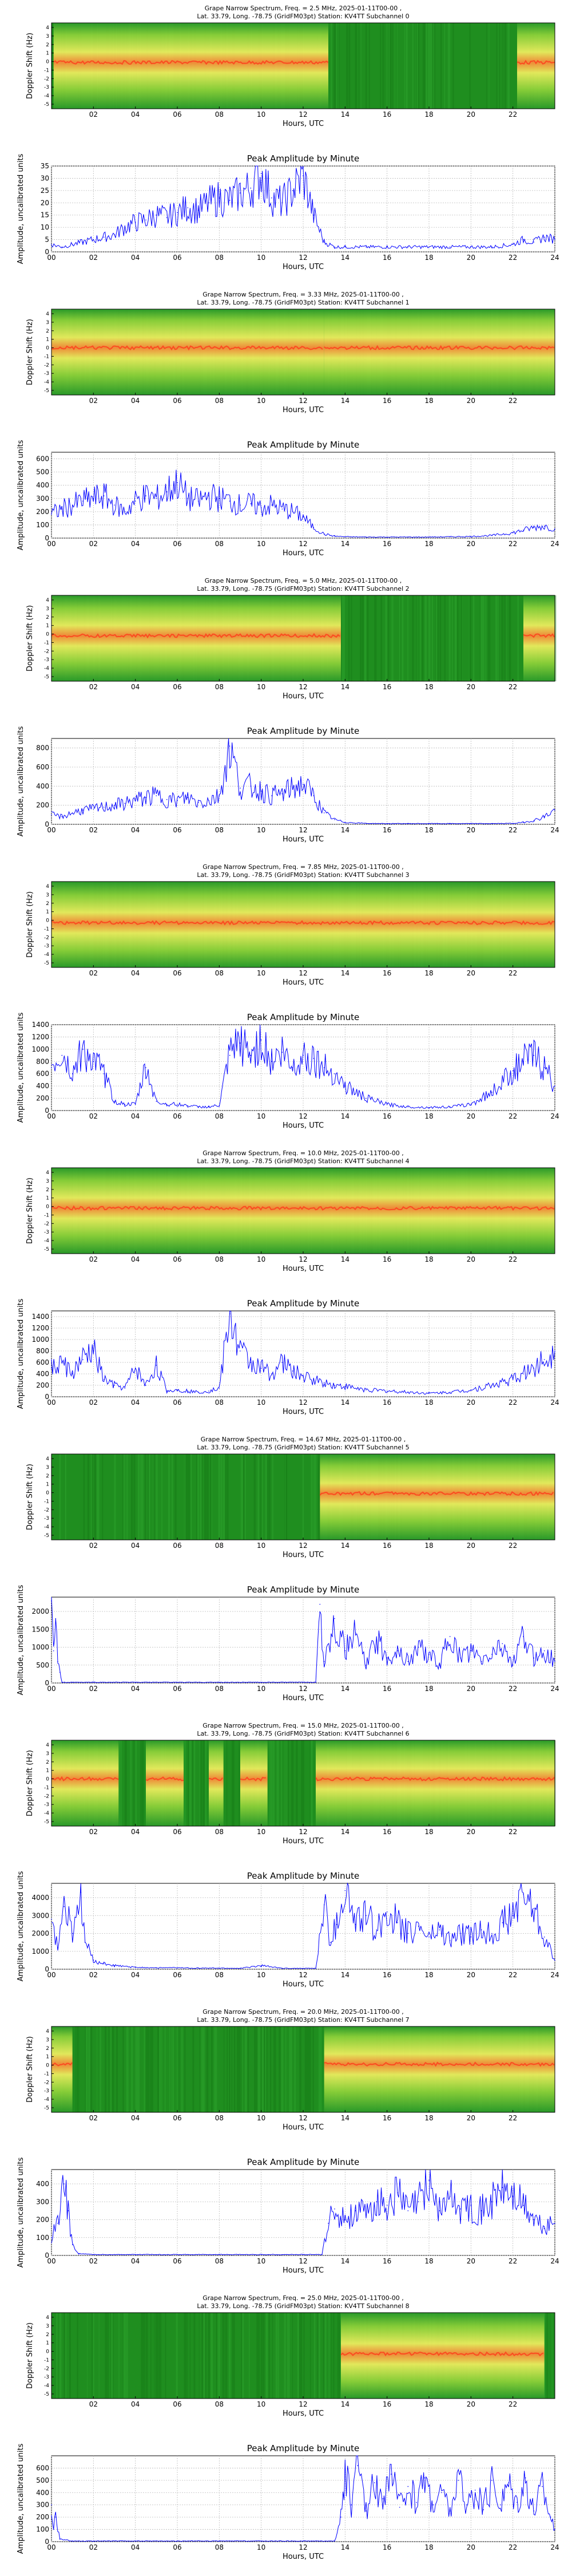 This screenshot has width=572, height=2576. I want to click on x-tick-label: 20, so click(471, 1832).